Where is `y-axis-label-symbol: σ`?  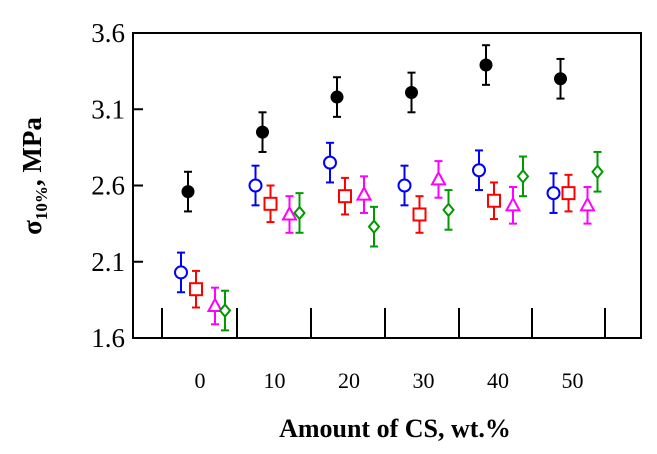 y-axis-label-symbol: σ is located at coordinates (32, 227).